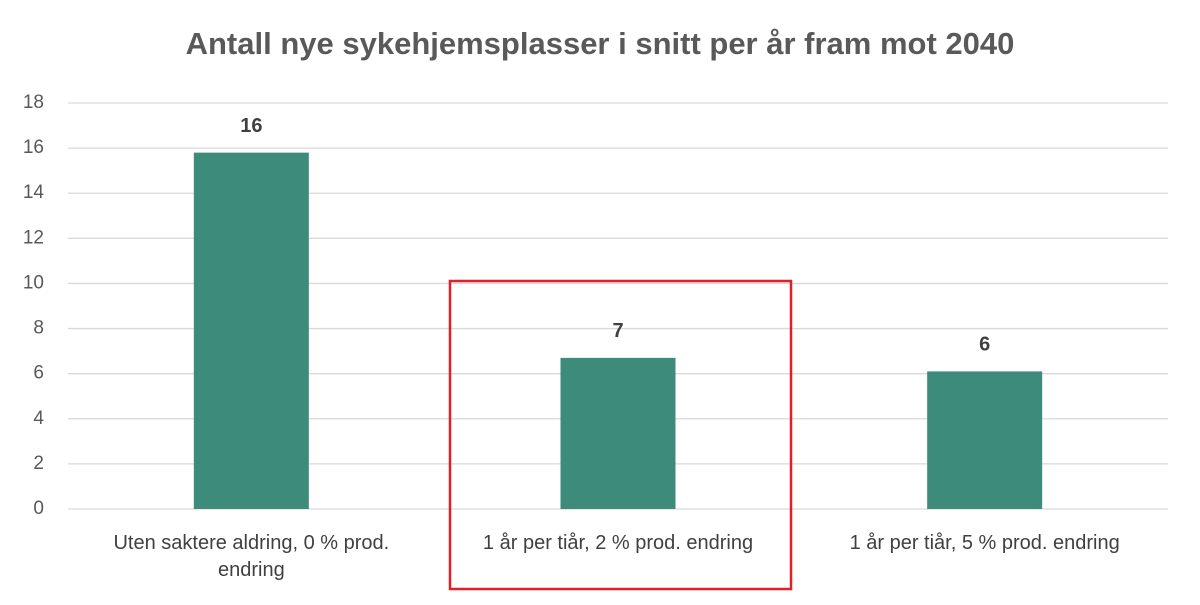 This screenshot has height=605, width=1200. I want to click on x-tick-label: 1 år per tiår, 5 % prod. endring, so click(984, 543).